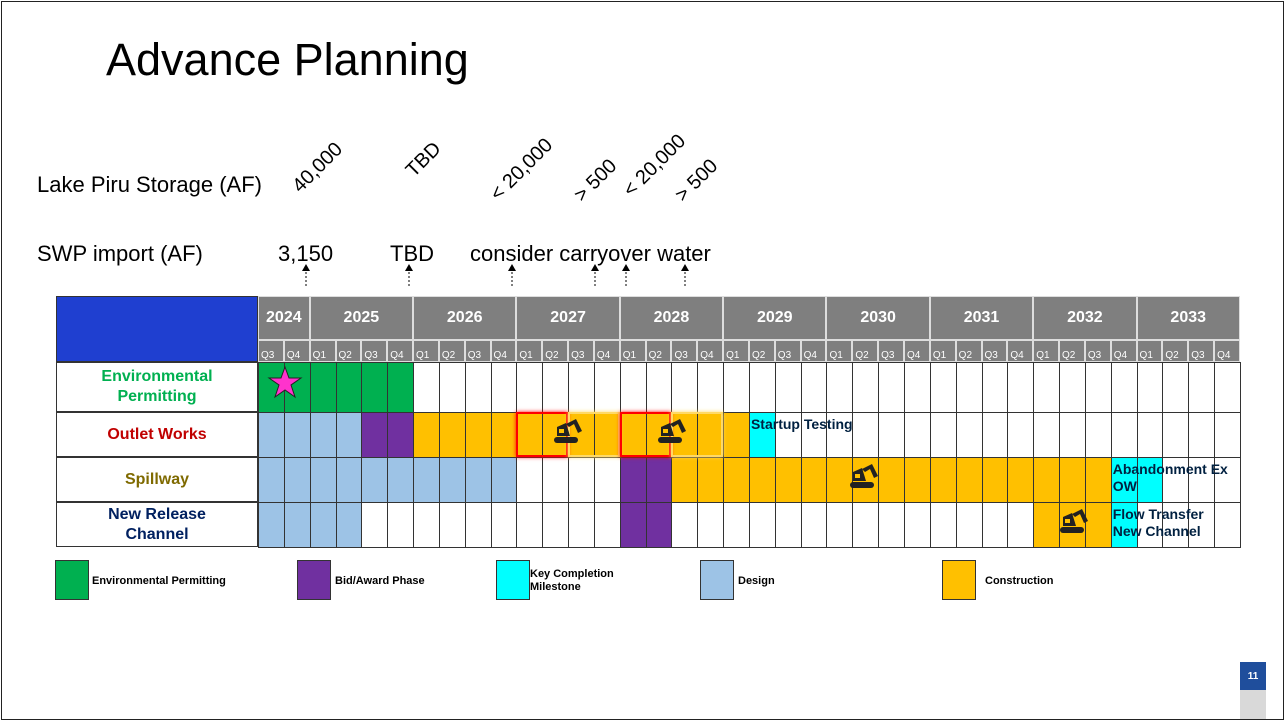  Describe the element at coordinates (572, 580) in the screenshot. I see `legend-label: Key Completion Milestone` at that location.